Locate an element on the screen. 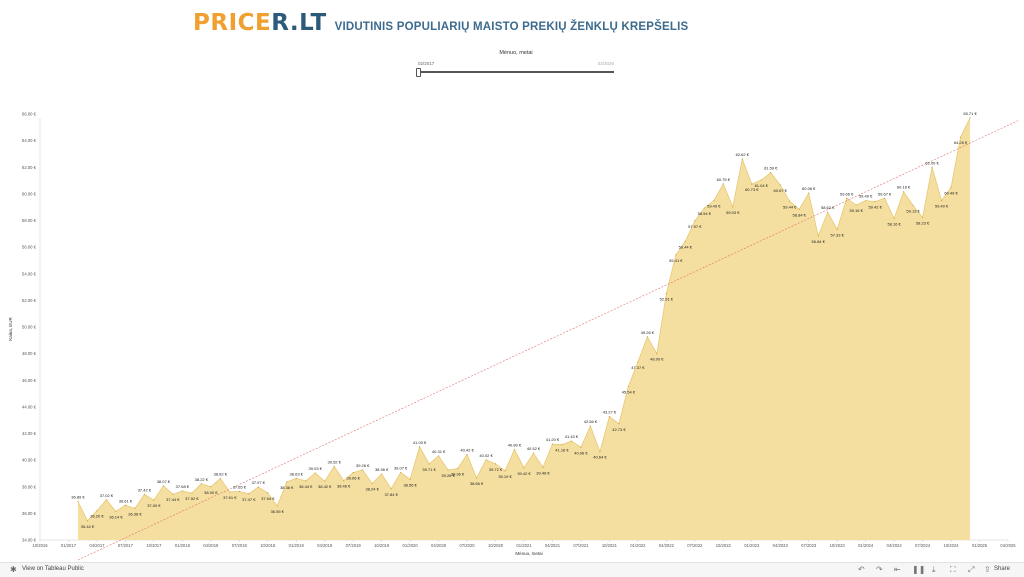 The height and width of the screenshot is (577, 1024). data-label: 40.31 € is located at coordinates (439, 451).